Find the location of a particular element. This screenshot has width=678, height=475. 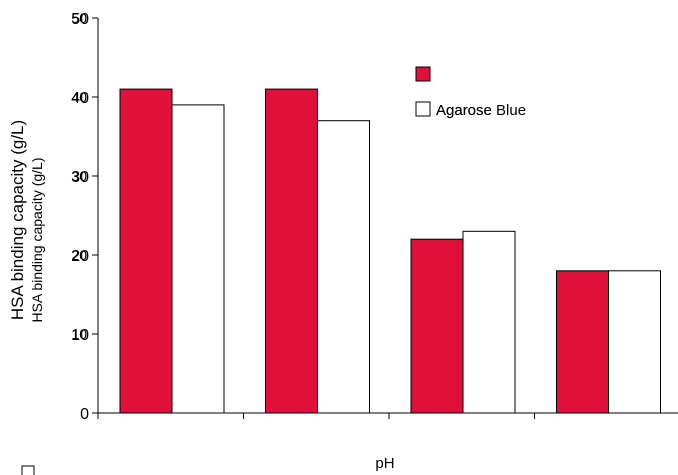

legend-label-overlay: Agarose Blue is located at coordinates (481, 110).